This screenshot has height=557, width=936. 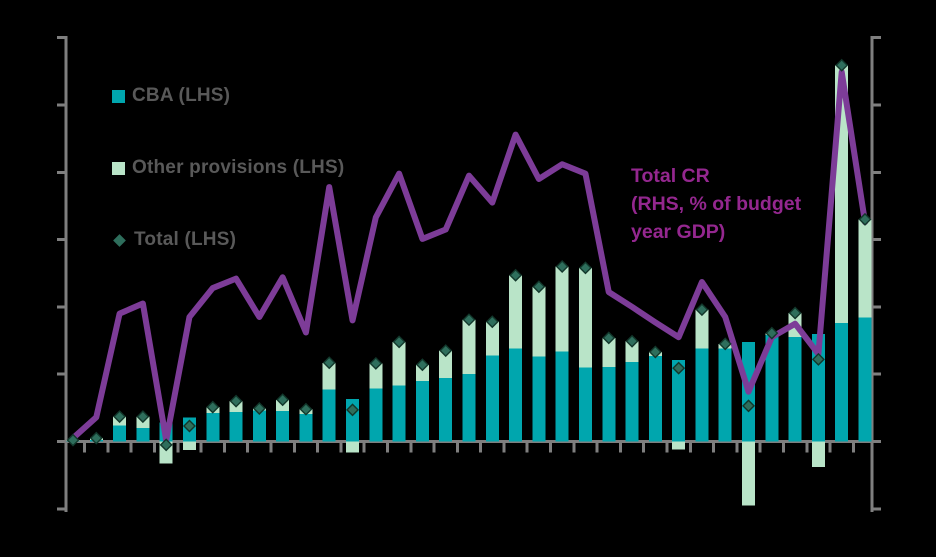 I want to click on total-cr-annotation: Total CR (RHS, % of budget year GDP), so click(x=716, y=204).